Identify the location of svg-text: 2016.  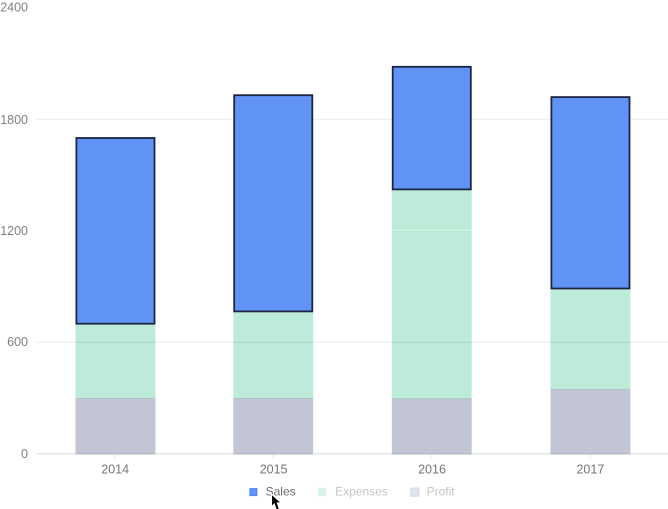
(432, 469).